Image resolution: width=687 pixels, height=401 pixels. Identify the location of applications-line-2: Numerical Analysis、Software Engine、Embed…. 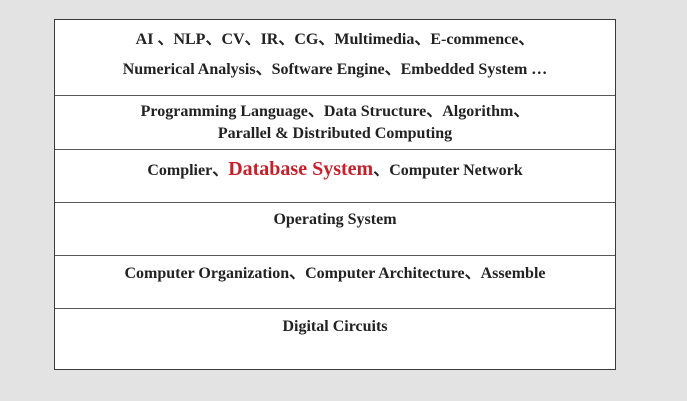
(335, 69).